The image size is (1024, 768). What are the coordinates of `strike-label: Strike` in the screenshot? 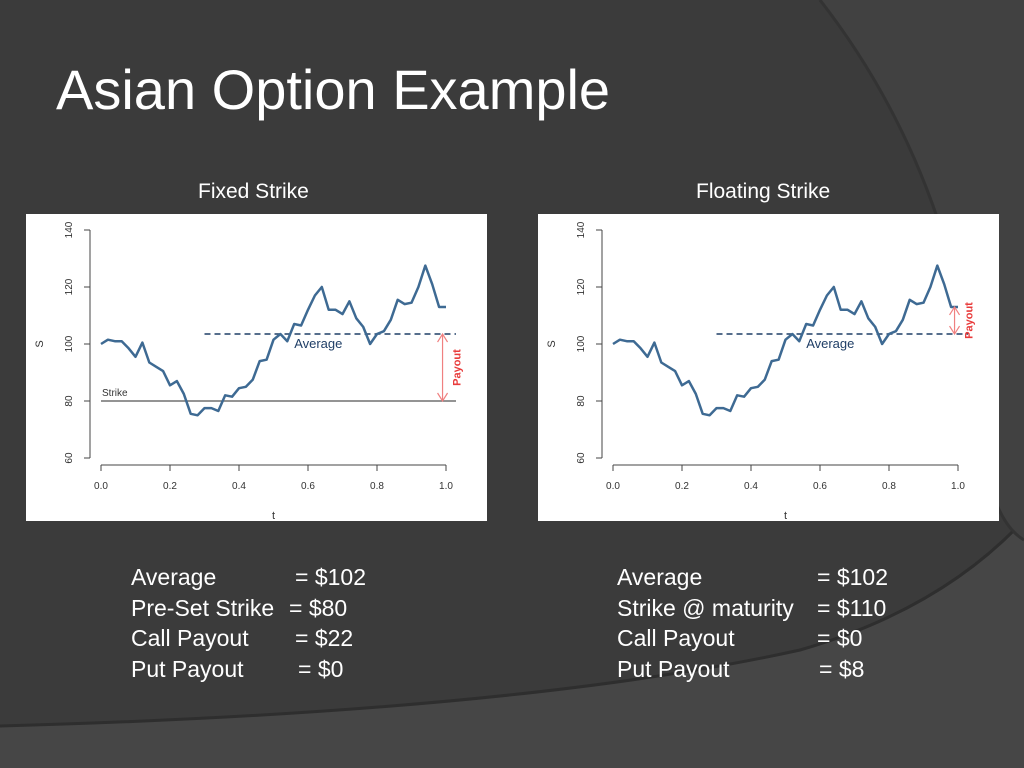 It's located at (115, 393).